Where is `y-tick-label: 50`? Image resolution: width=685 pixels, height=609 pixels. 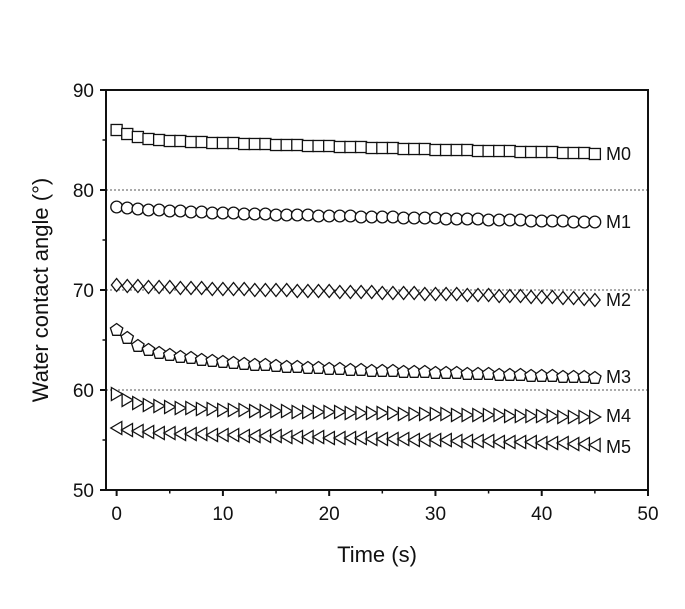
y-tick-label: 50 is located at coordinates (83, 491).